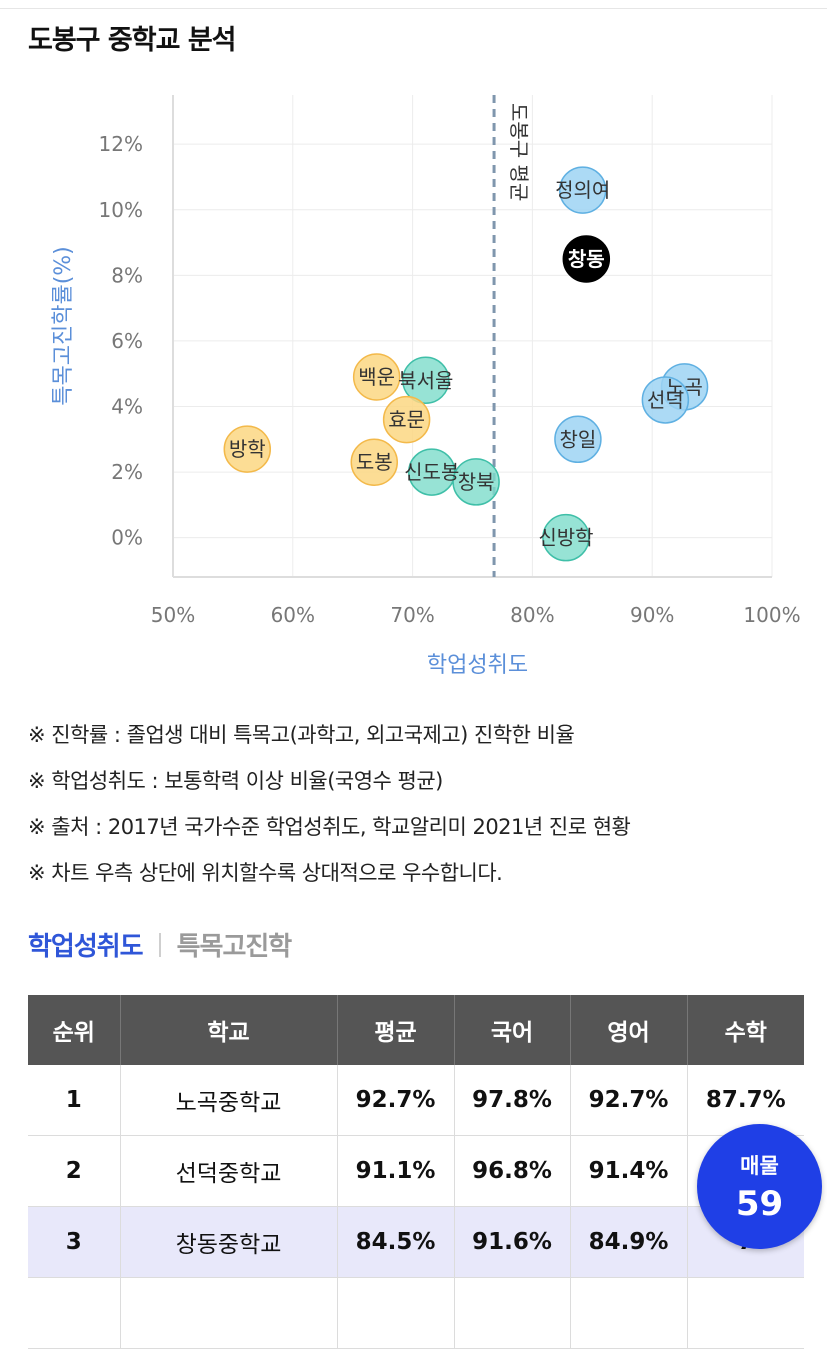 This screenshot has width=827, height=1349. Describe the element at coordinates (127, 275) in the screenshot. I see `y-tick-label: 8%` at that location.